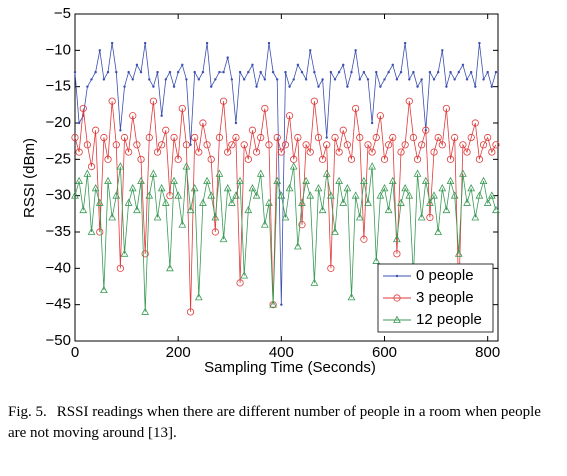  What do you see at coordinates (58, 195) in the screenshot?
I see `y-tick-label: −30` at bounding box center [58, 195].